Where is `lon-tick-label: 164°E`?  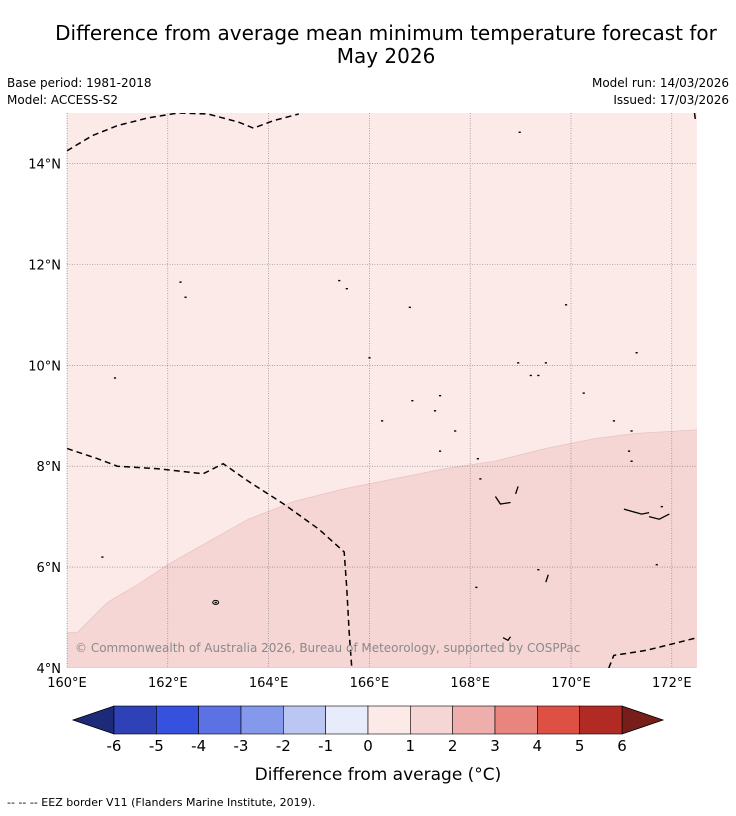 lon-tick-label: 164°E is located at coordinates (269, 683).